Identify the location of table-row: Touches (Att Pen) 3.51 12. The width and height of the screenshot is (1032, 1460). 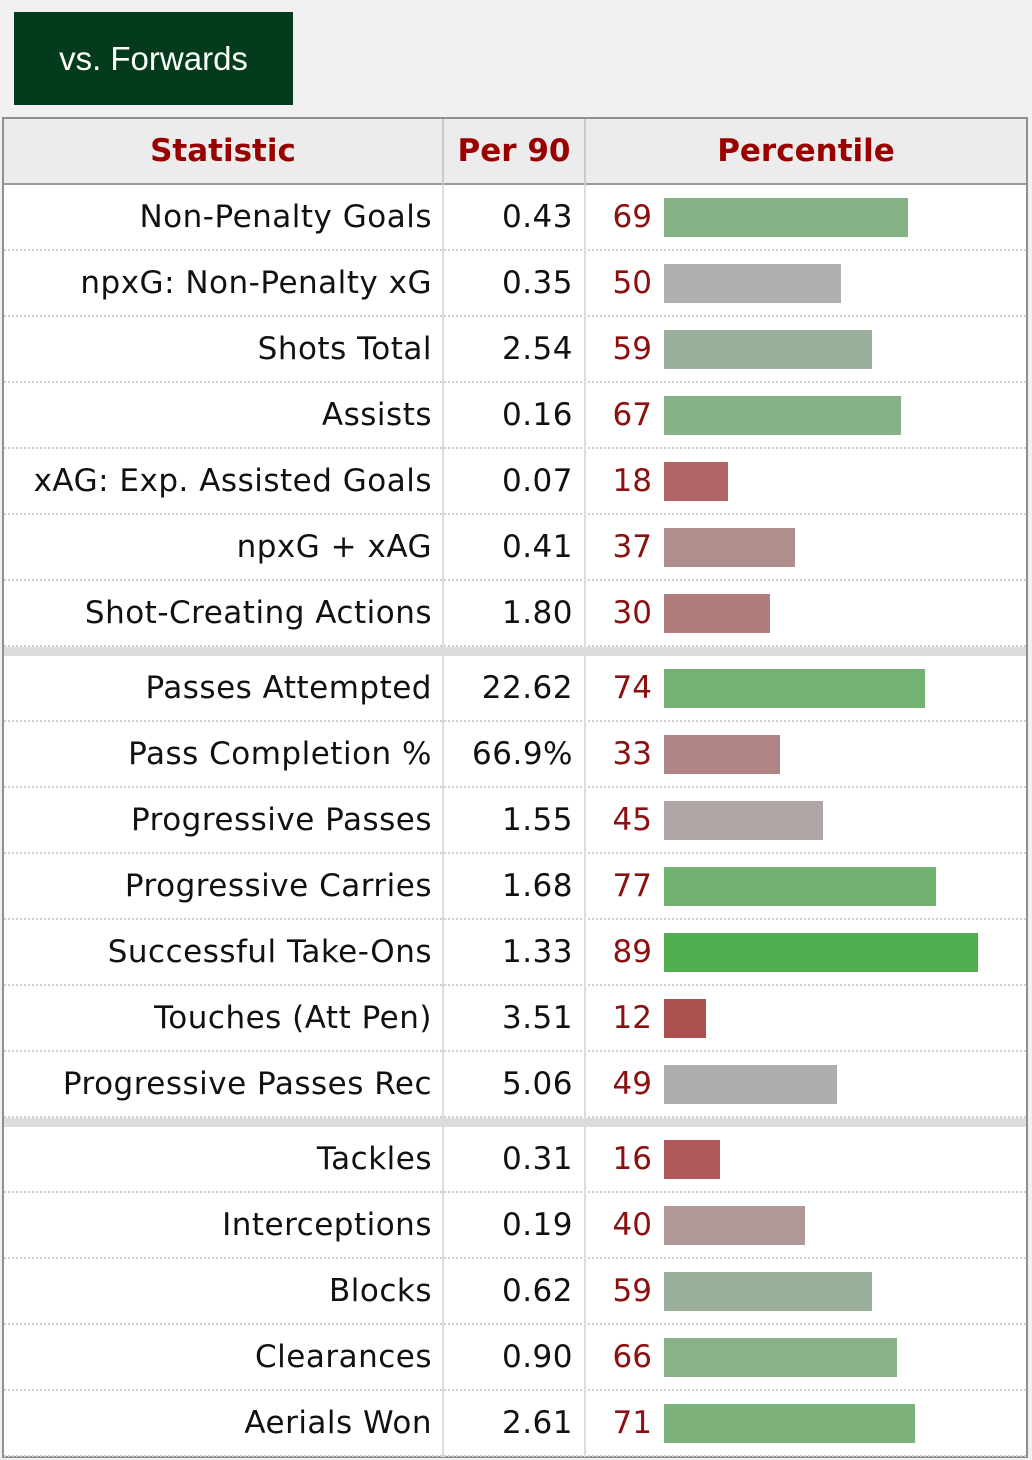
(515, 1019).